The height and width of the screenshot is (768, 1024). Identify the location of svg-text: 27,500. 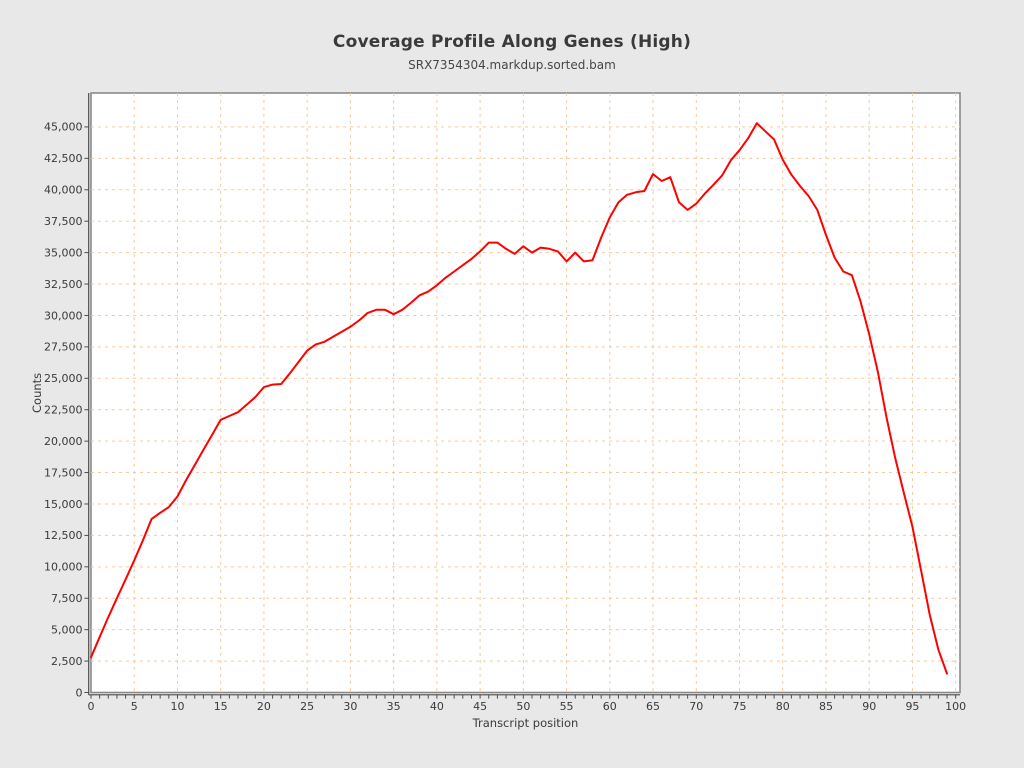
(63, 347).